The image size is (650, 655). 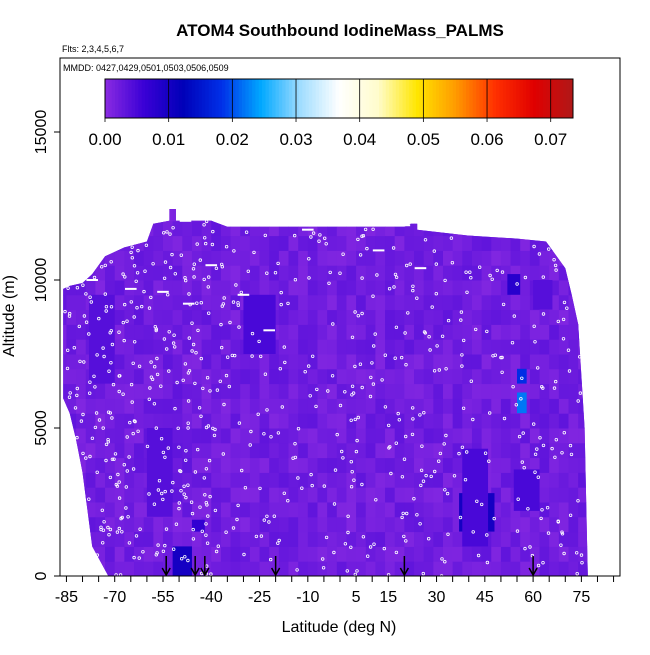 I want to click on y-tick-label: 10000, so click(x=41, y=280).